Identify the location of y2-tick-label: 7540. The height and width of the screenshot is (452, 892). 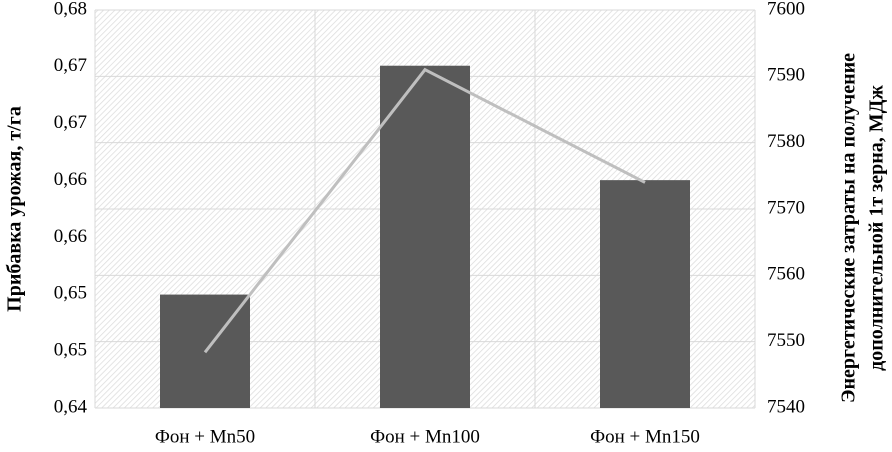
(786, 406).